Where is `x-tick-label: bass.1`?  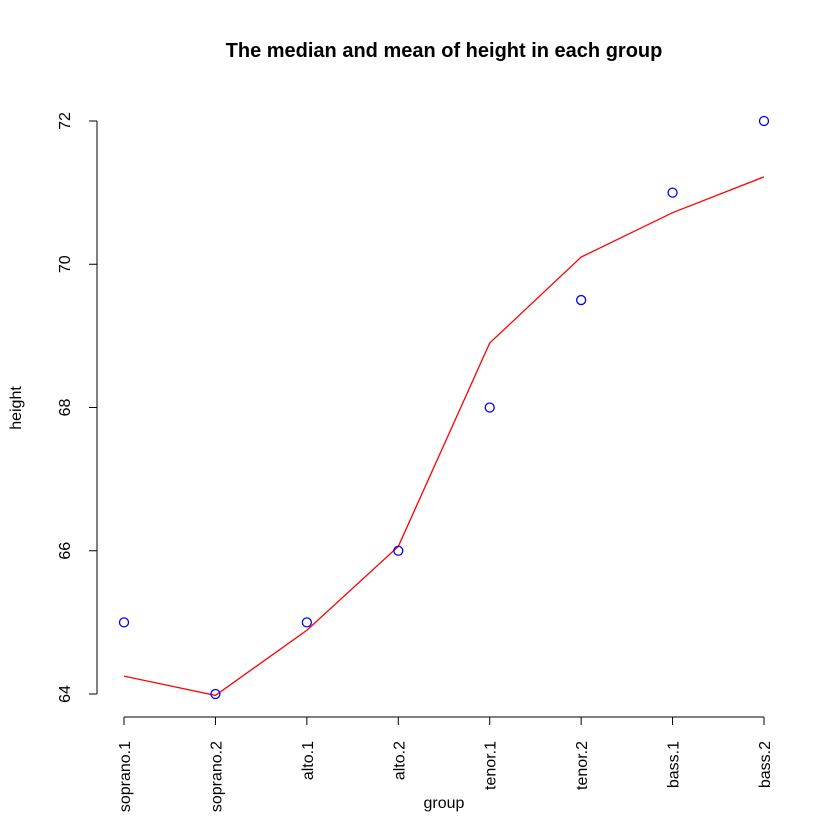
x-tick-label: bass.1 is located at coordinates (674, 764).